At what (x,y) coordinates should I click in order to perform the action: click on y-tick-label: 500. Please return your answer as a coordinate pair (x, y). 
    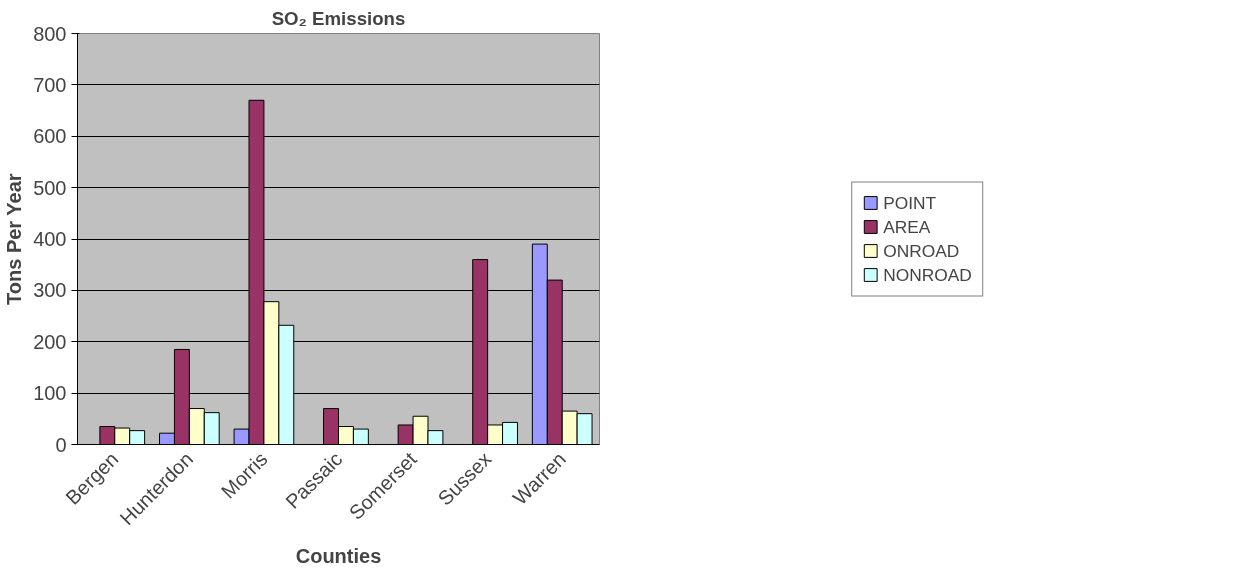
    Looking at the image, I should click on (50, 187).